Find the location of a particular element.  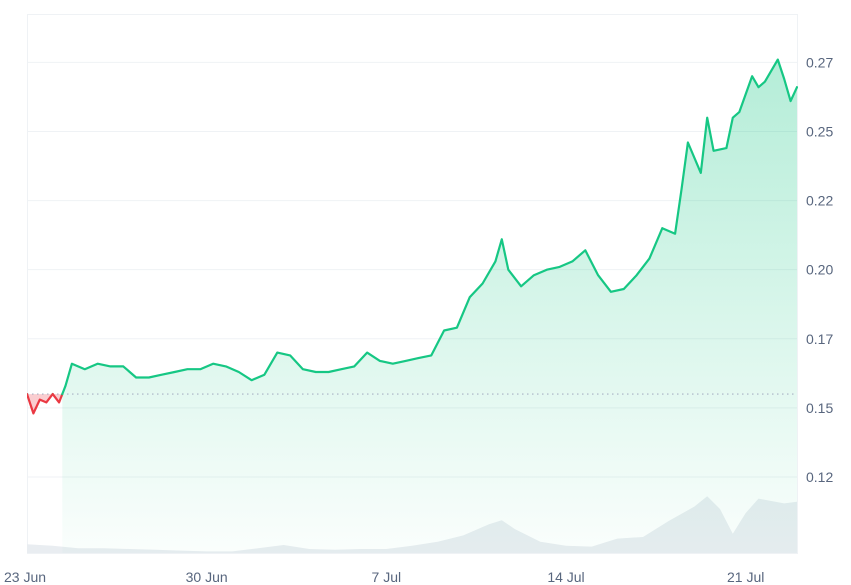

x-tick-label: 23 Jun is located at coordinates (25, 577).